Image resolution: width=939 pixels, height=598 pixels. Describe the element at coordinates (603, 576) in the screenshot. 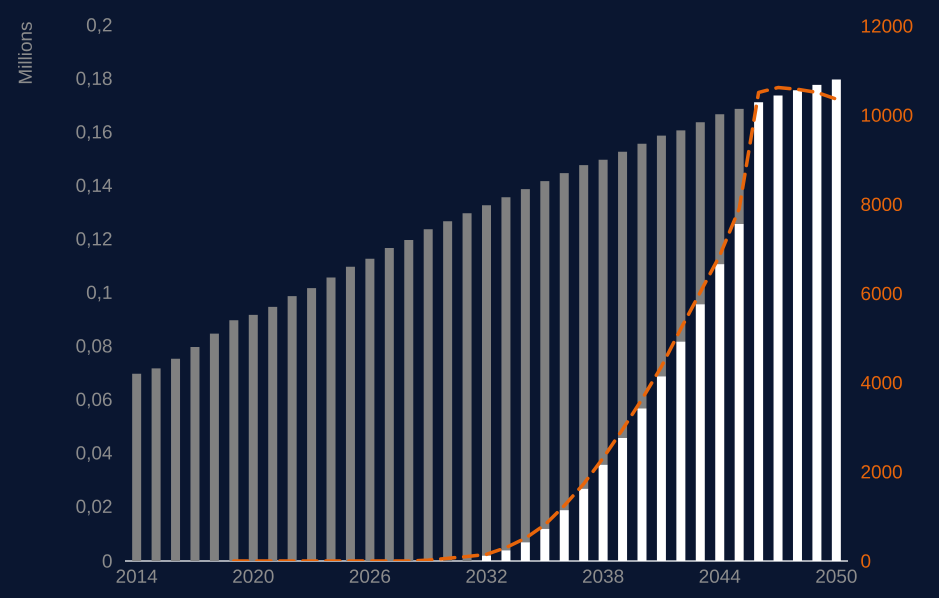

I see `x-tick-label: 2038` at that location.